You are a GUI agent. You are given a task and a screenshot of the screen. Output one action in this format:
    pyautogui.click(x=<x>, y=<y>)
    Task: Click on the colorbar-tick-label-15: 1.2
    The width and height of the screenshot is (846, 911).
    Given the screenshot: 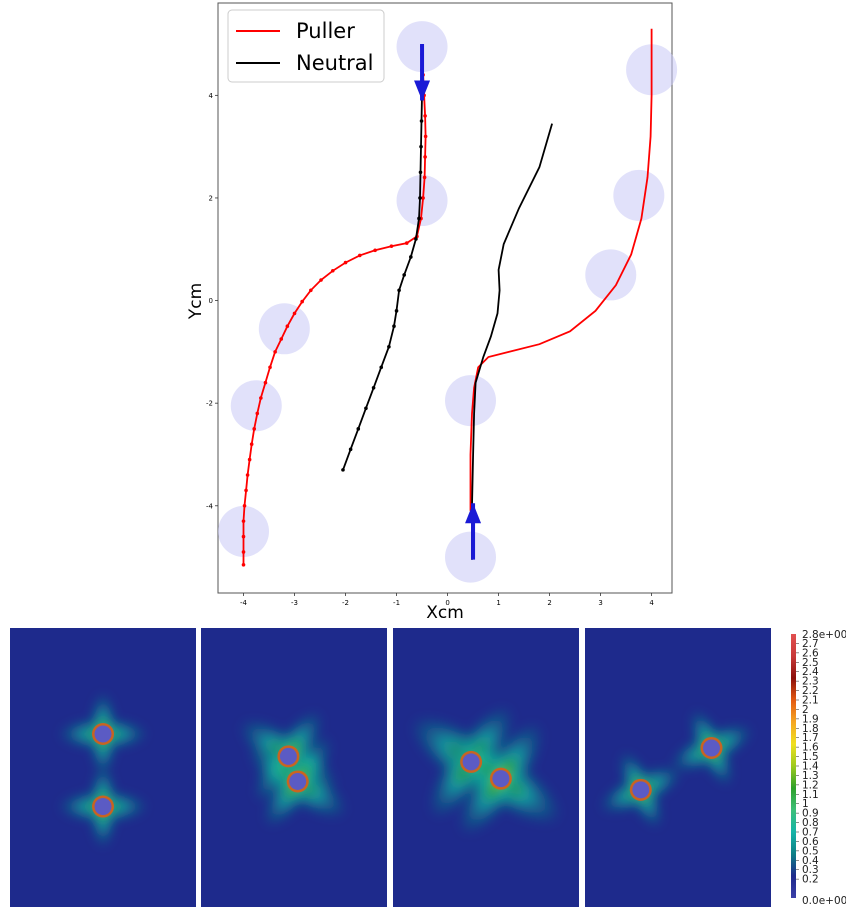 What is the action you would take?
    pyautogui.click(x=810, y=785)
    